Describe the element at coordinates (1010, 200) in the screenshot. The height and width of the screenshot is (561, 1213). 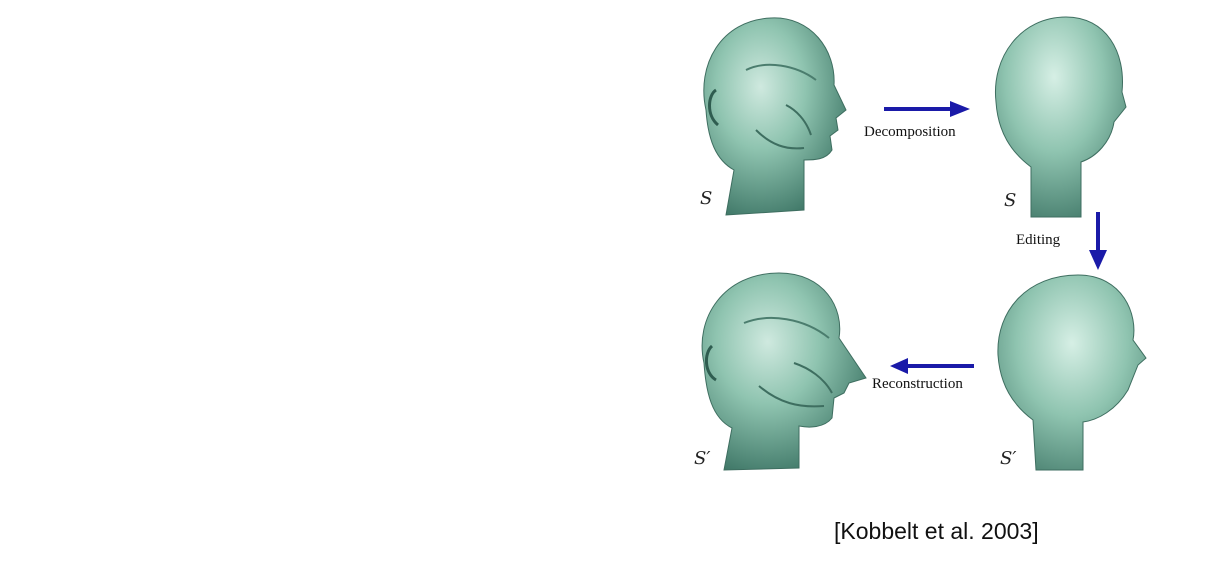
I see `symbol-s-smooth: S` at that location.